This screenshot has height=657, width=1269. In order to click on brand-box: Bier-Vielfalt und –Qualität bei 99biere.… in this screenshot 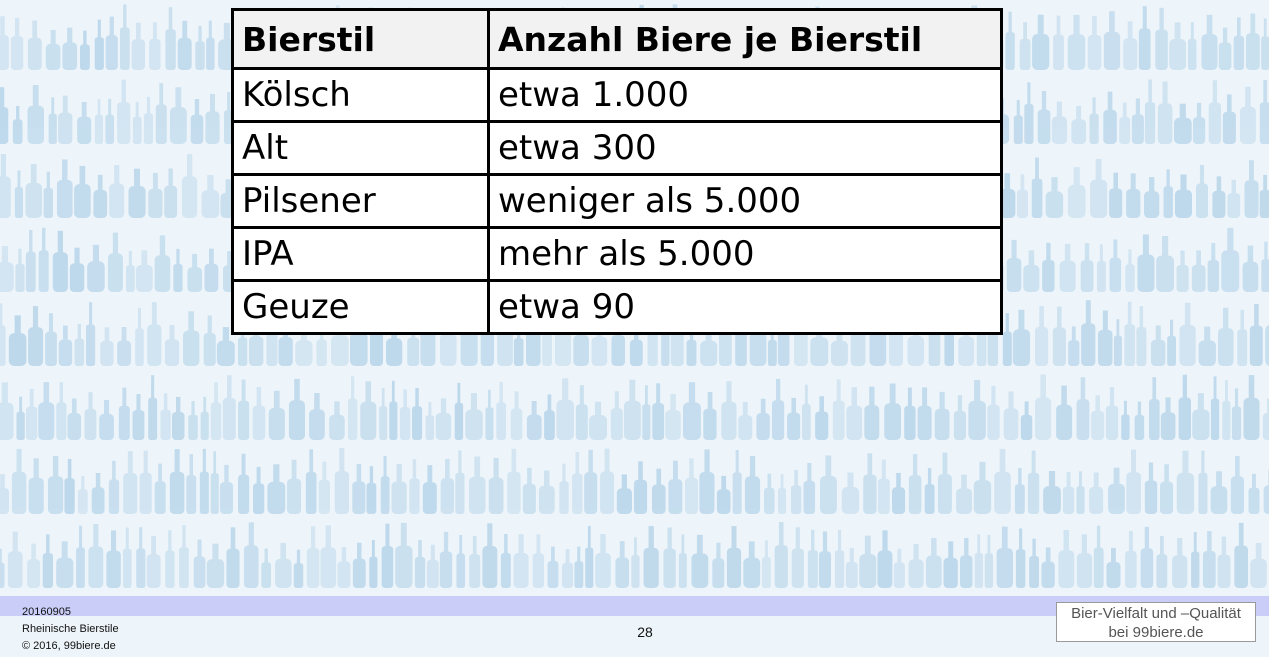, I will do `click(1156, 622)`.